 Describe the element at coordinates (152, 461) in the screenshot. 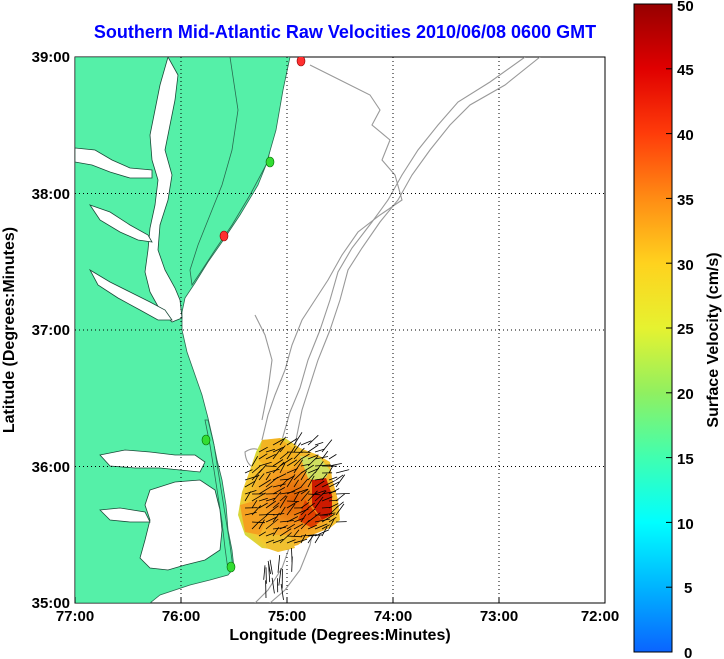

I see `albemarle-sound` at that location.